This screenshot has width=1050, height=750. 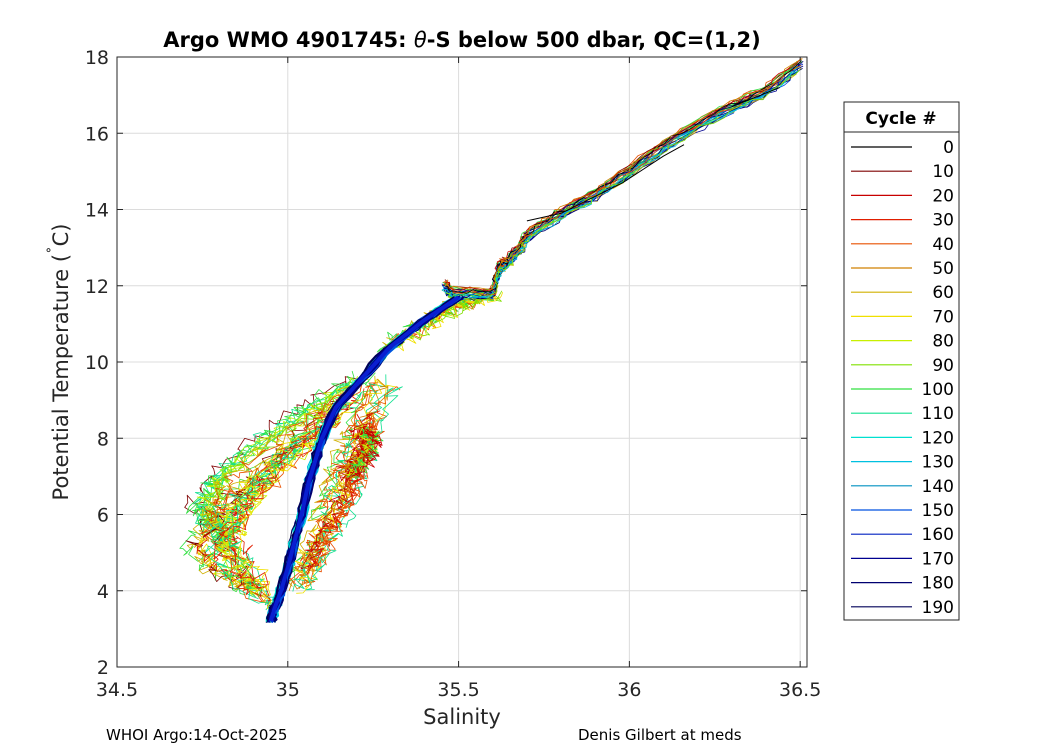 What do you see at coordinates (938, 463) in the screenshot?
I see `legend-label: 130` at bounding box center [938, 463].